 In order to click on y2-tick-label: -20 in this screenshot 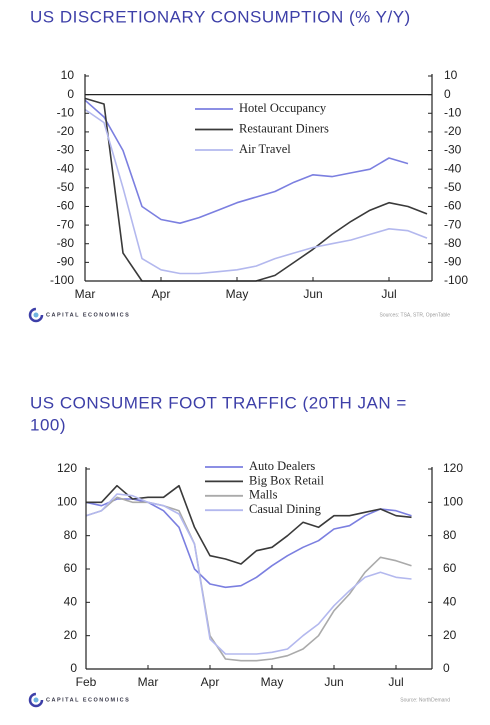, I will do `click(453, 131)`.